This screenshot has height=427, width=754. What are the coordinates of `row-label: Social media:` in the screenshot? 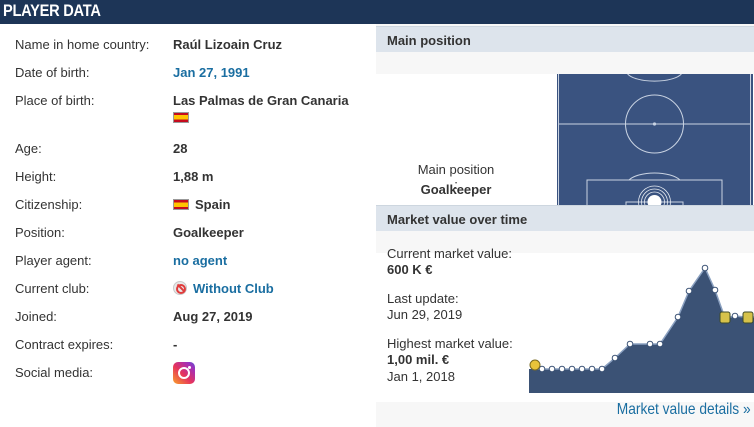 It's located at (54, 372).